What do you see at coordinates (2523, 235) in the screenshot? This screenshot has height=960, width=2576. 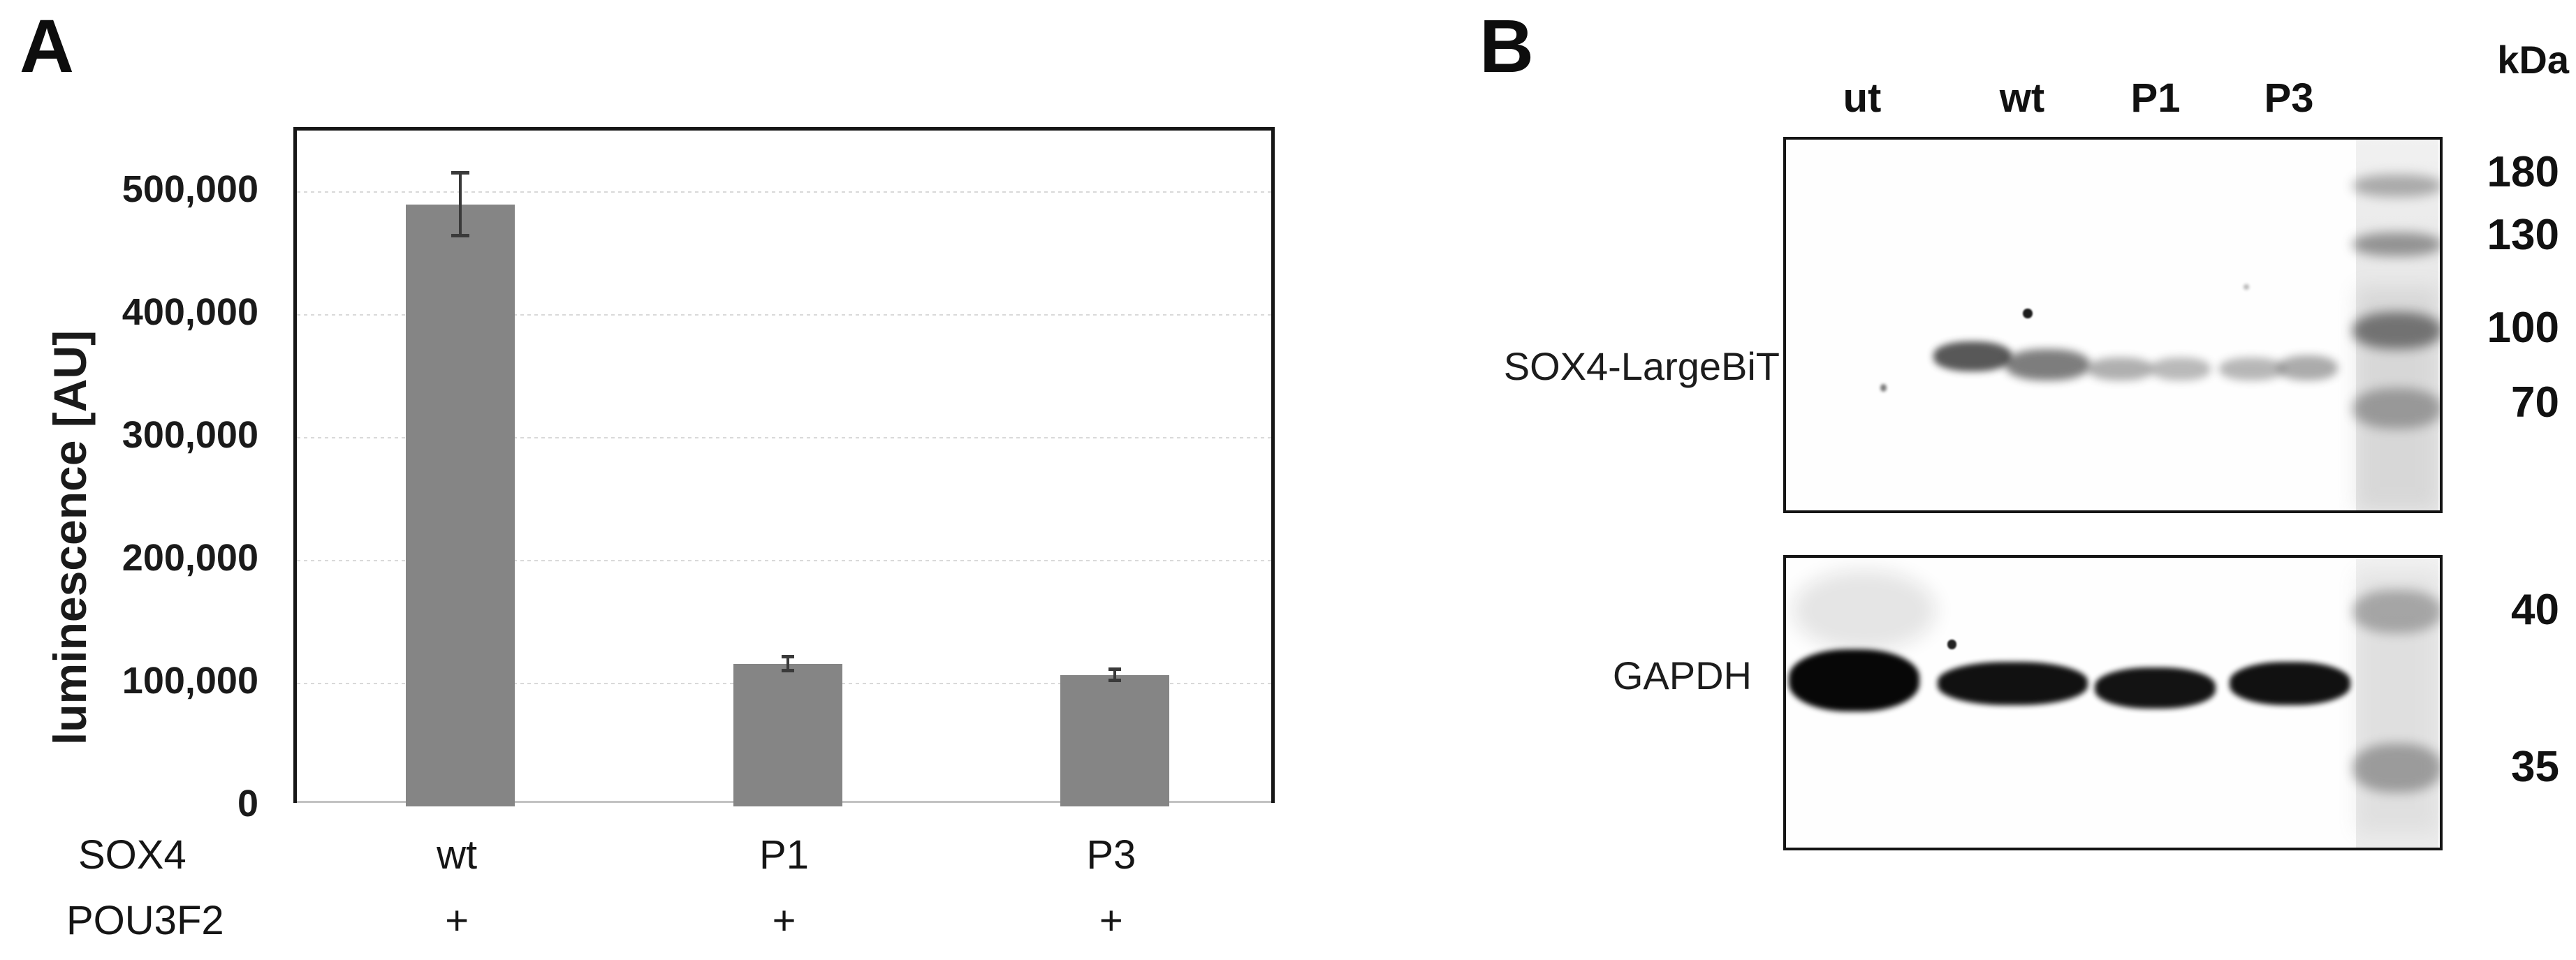 I see `mw-marker-label: 130` at bounding box center [2523, 235].